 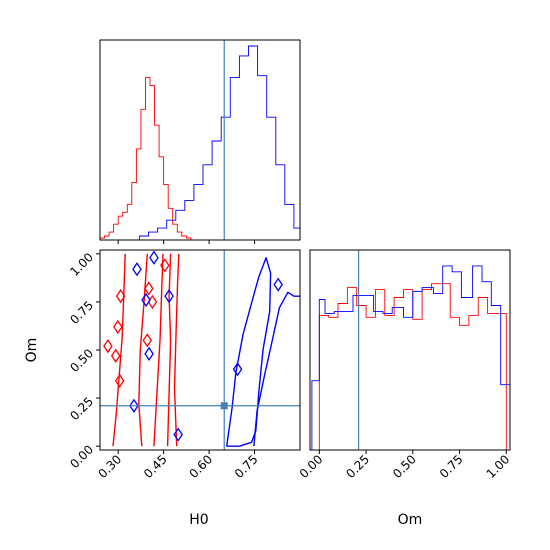 What do you see at coordinates (81, 264) in the screenshot?
I see `om-axis-tick-label: 1.00` at bounding box center [81, 264].